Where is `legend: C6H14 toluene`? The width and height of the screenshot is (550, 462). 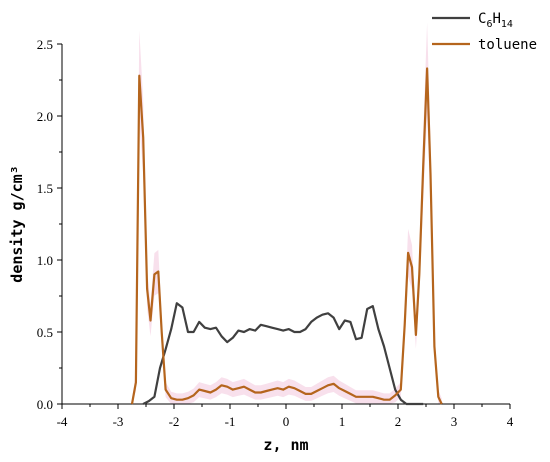 legend: C6H14 toluene is located at coordinates (484, 32).